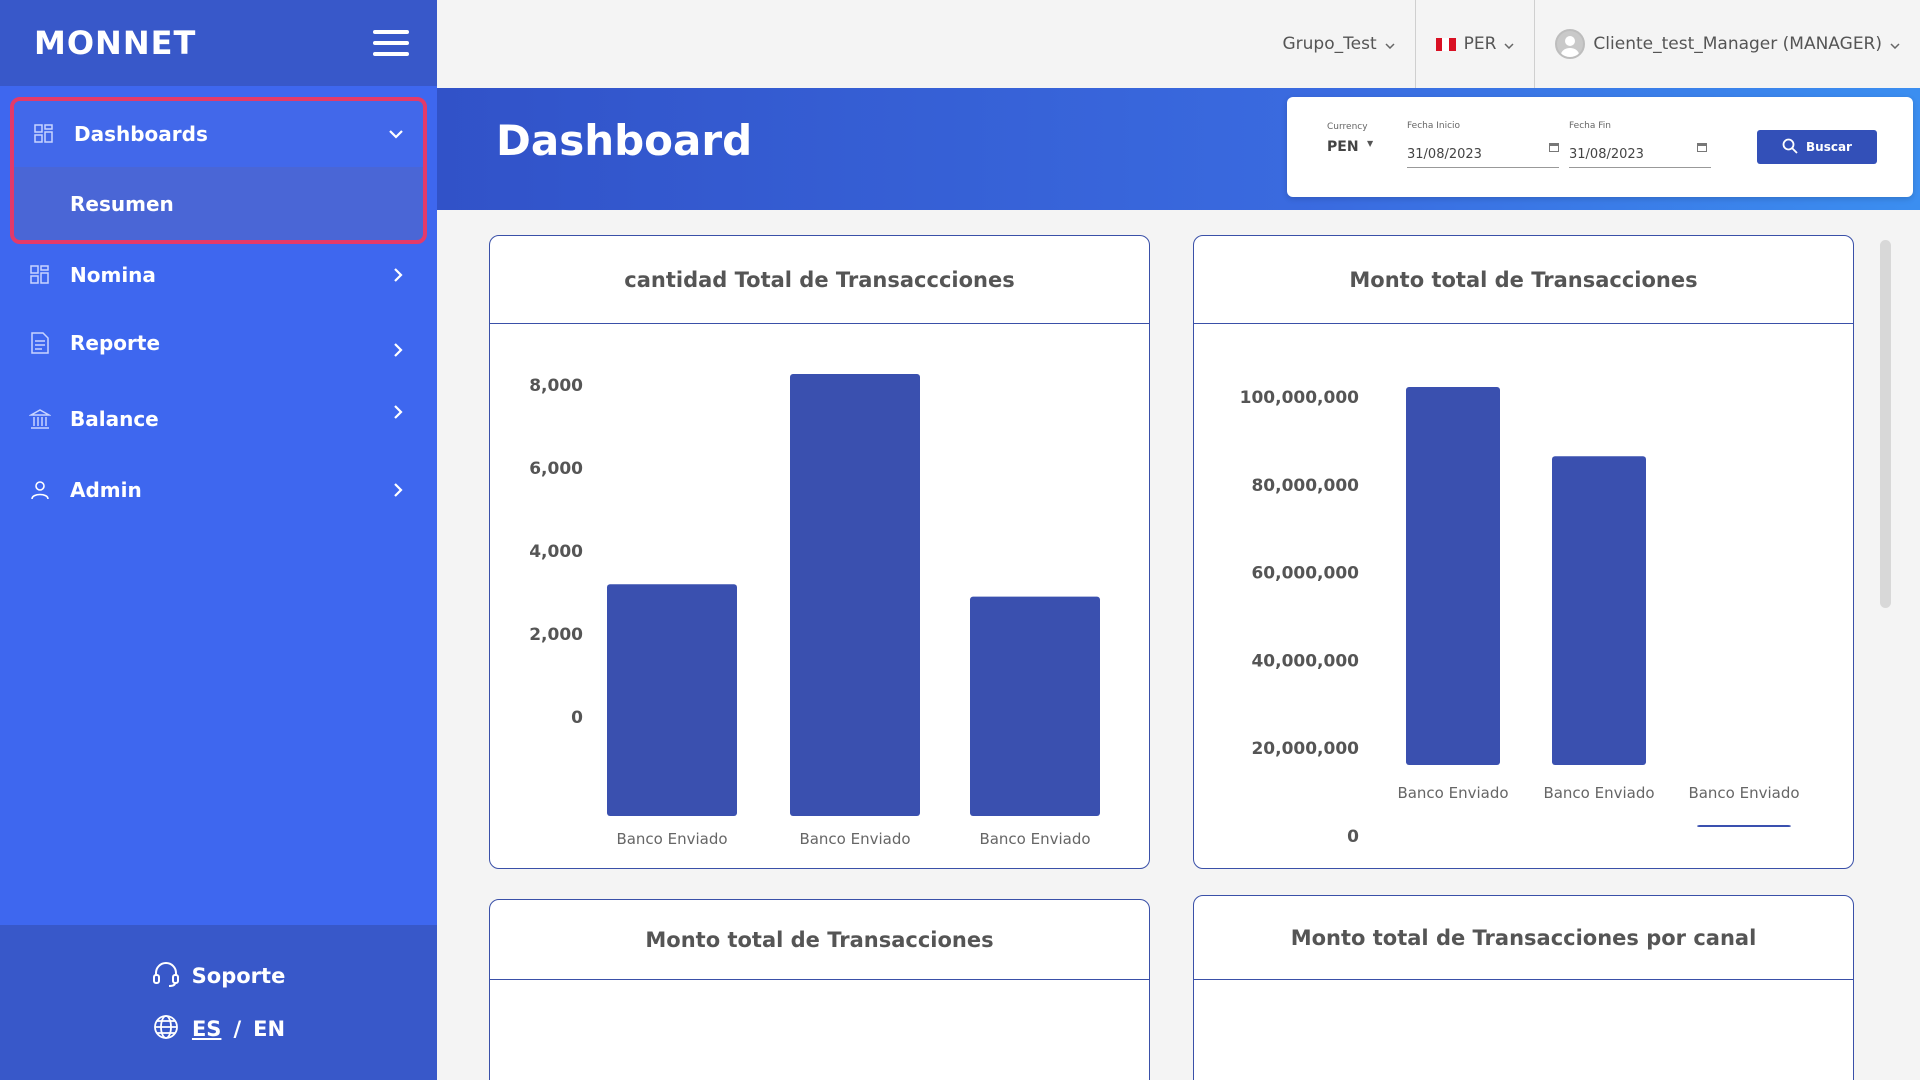 This screenshot has height=1080, width=1920. Describe the element at coordinates (1606, 154) in the screenshot. I see `end-date-value: 31/08/2023` at that location.